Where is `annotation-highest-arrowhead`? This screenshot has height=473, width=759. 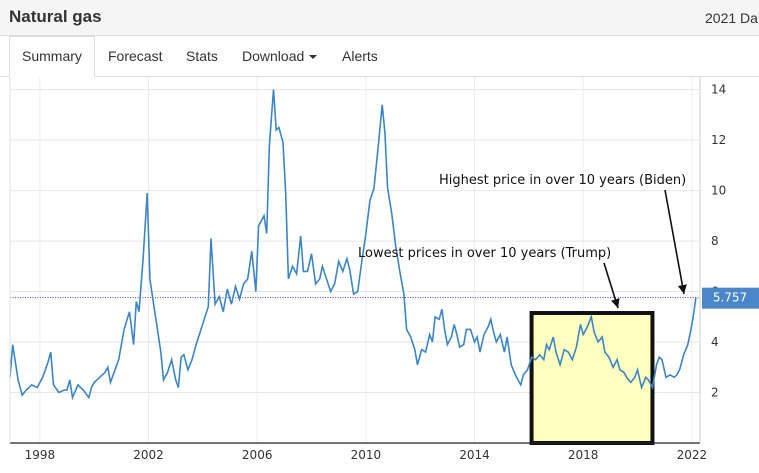
annotation-highest-arrowhead is located at coordinates (682, 289).